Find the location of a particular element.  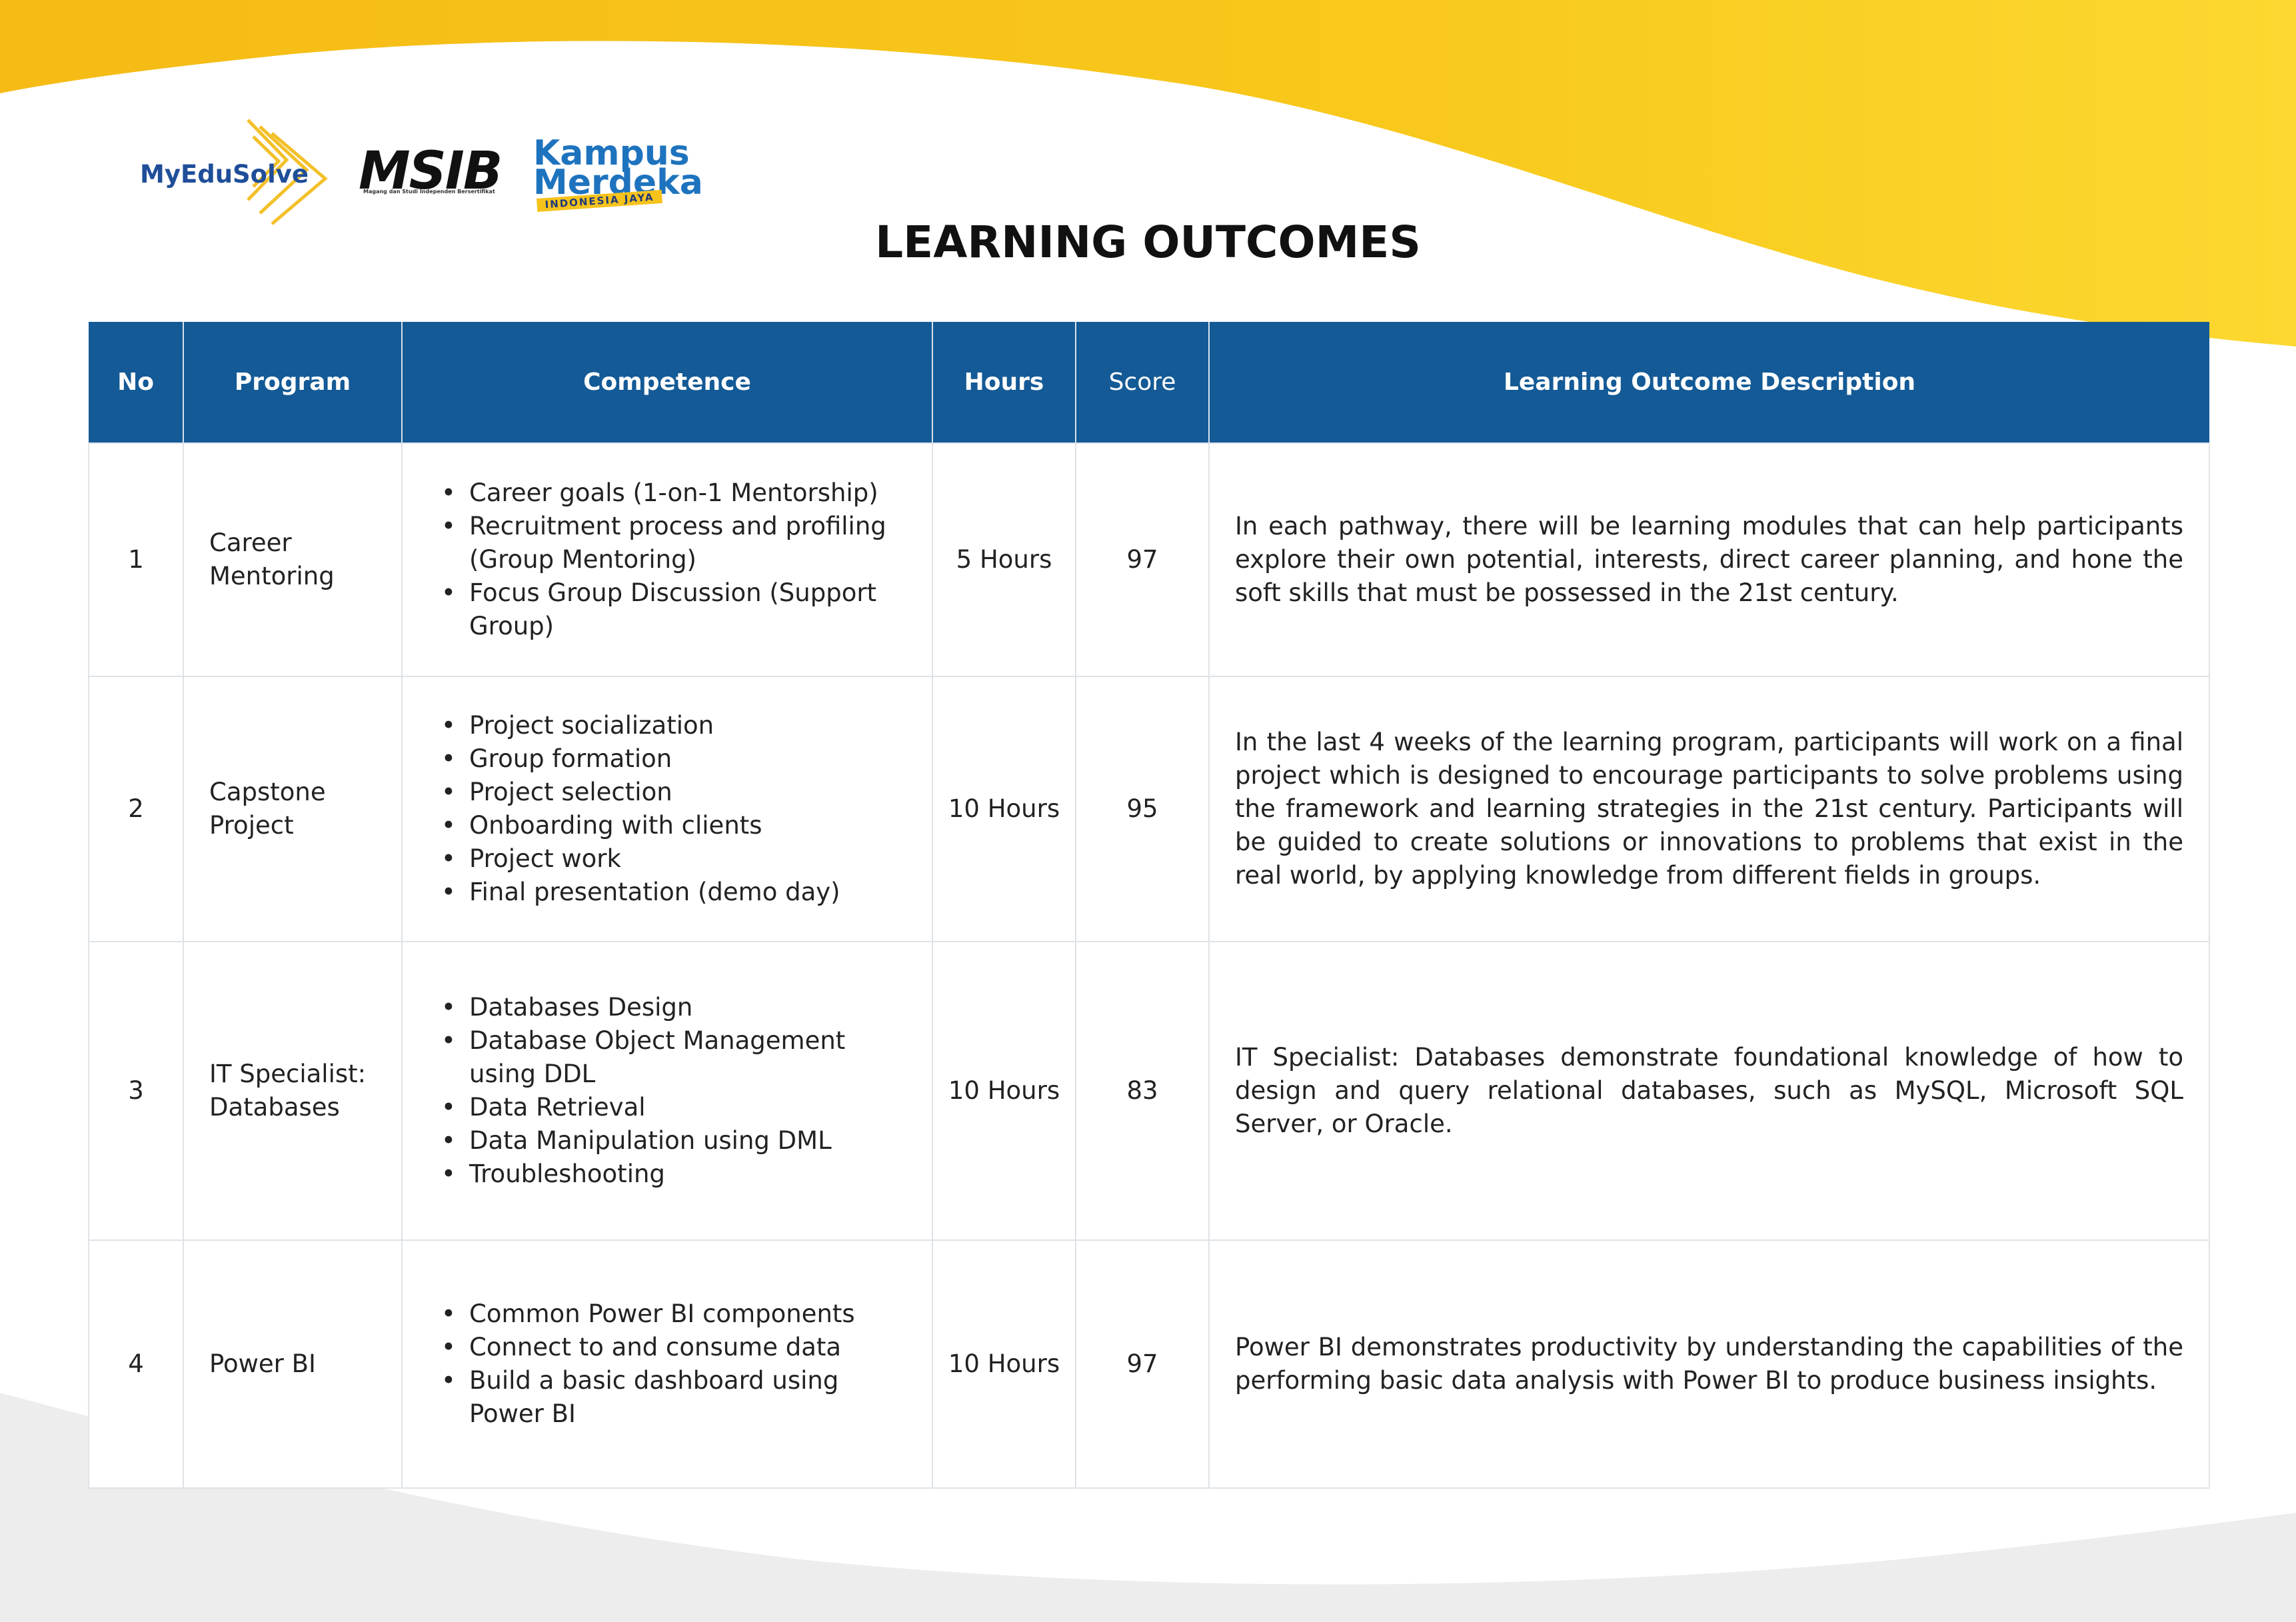

header-program: Program is located at coordinates (293, 382).